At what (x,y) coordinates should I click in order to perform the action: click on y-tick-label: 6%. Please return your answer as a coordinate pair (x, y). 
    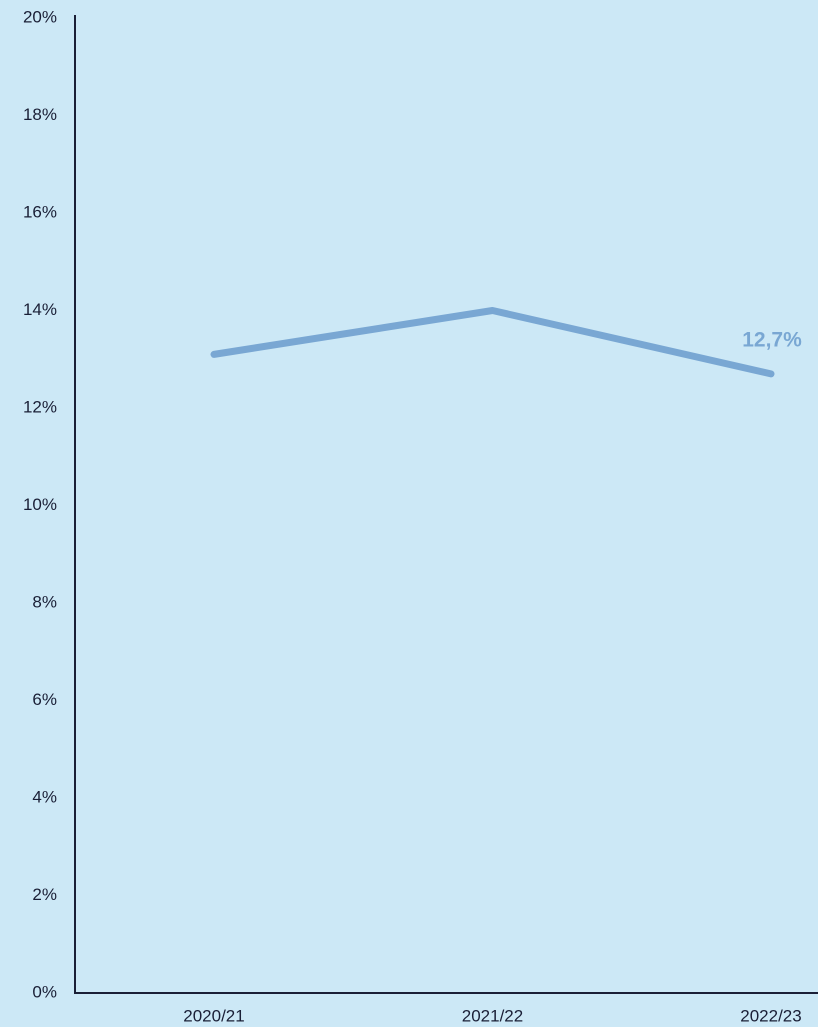
    Looking at the image, I should click on (44, 699).